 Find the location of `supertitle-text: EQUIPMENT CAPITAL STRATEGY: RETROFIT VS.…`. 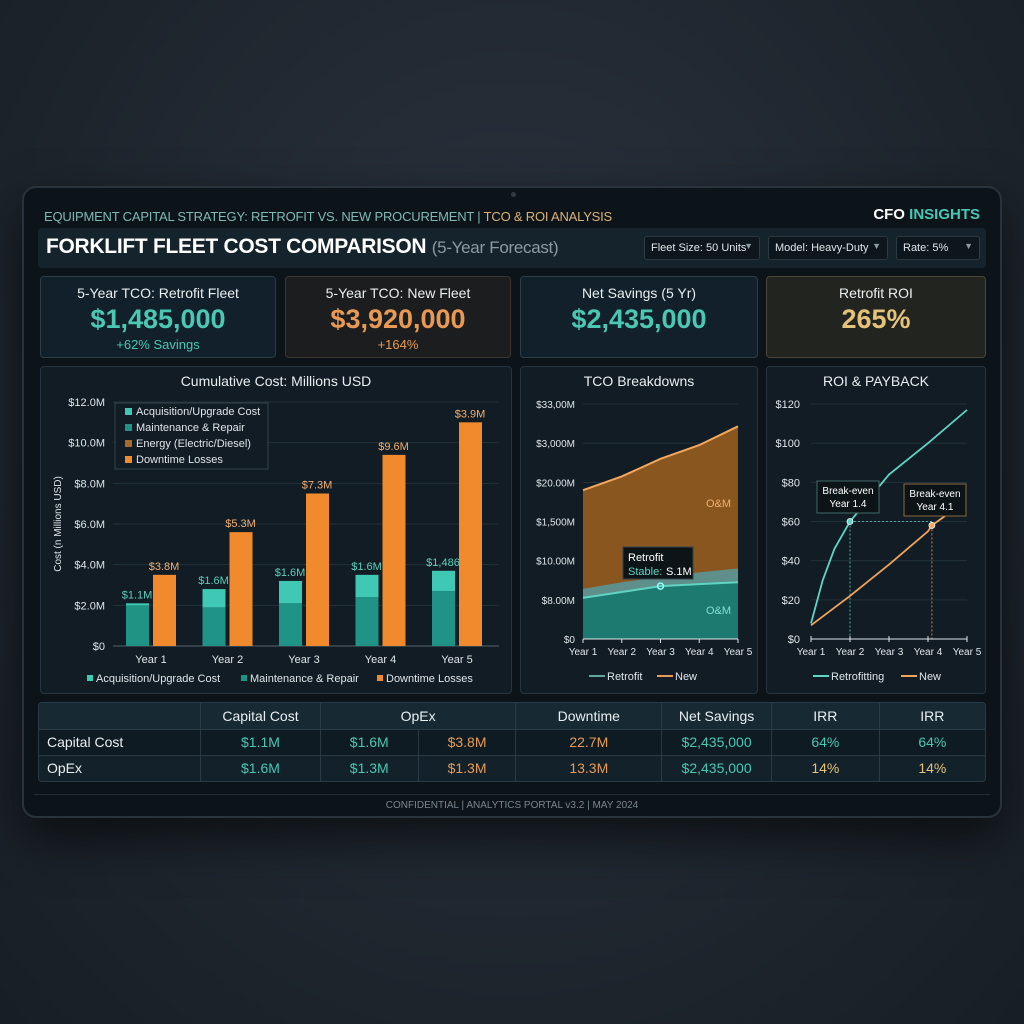

supertitle-text: EQUIPMENT CAPITAL STRATEGY: RETROFIT VS.… is located at coordinates (264, 216).